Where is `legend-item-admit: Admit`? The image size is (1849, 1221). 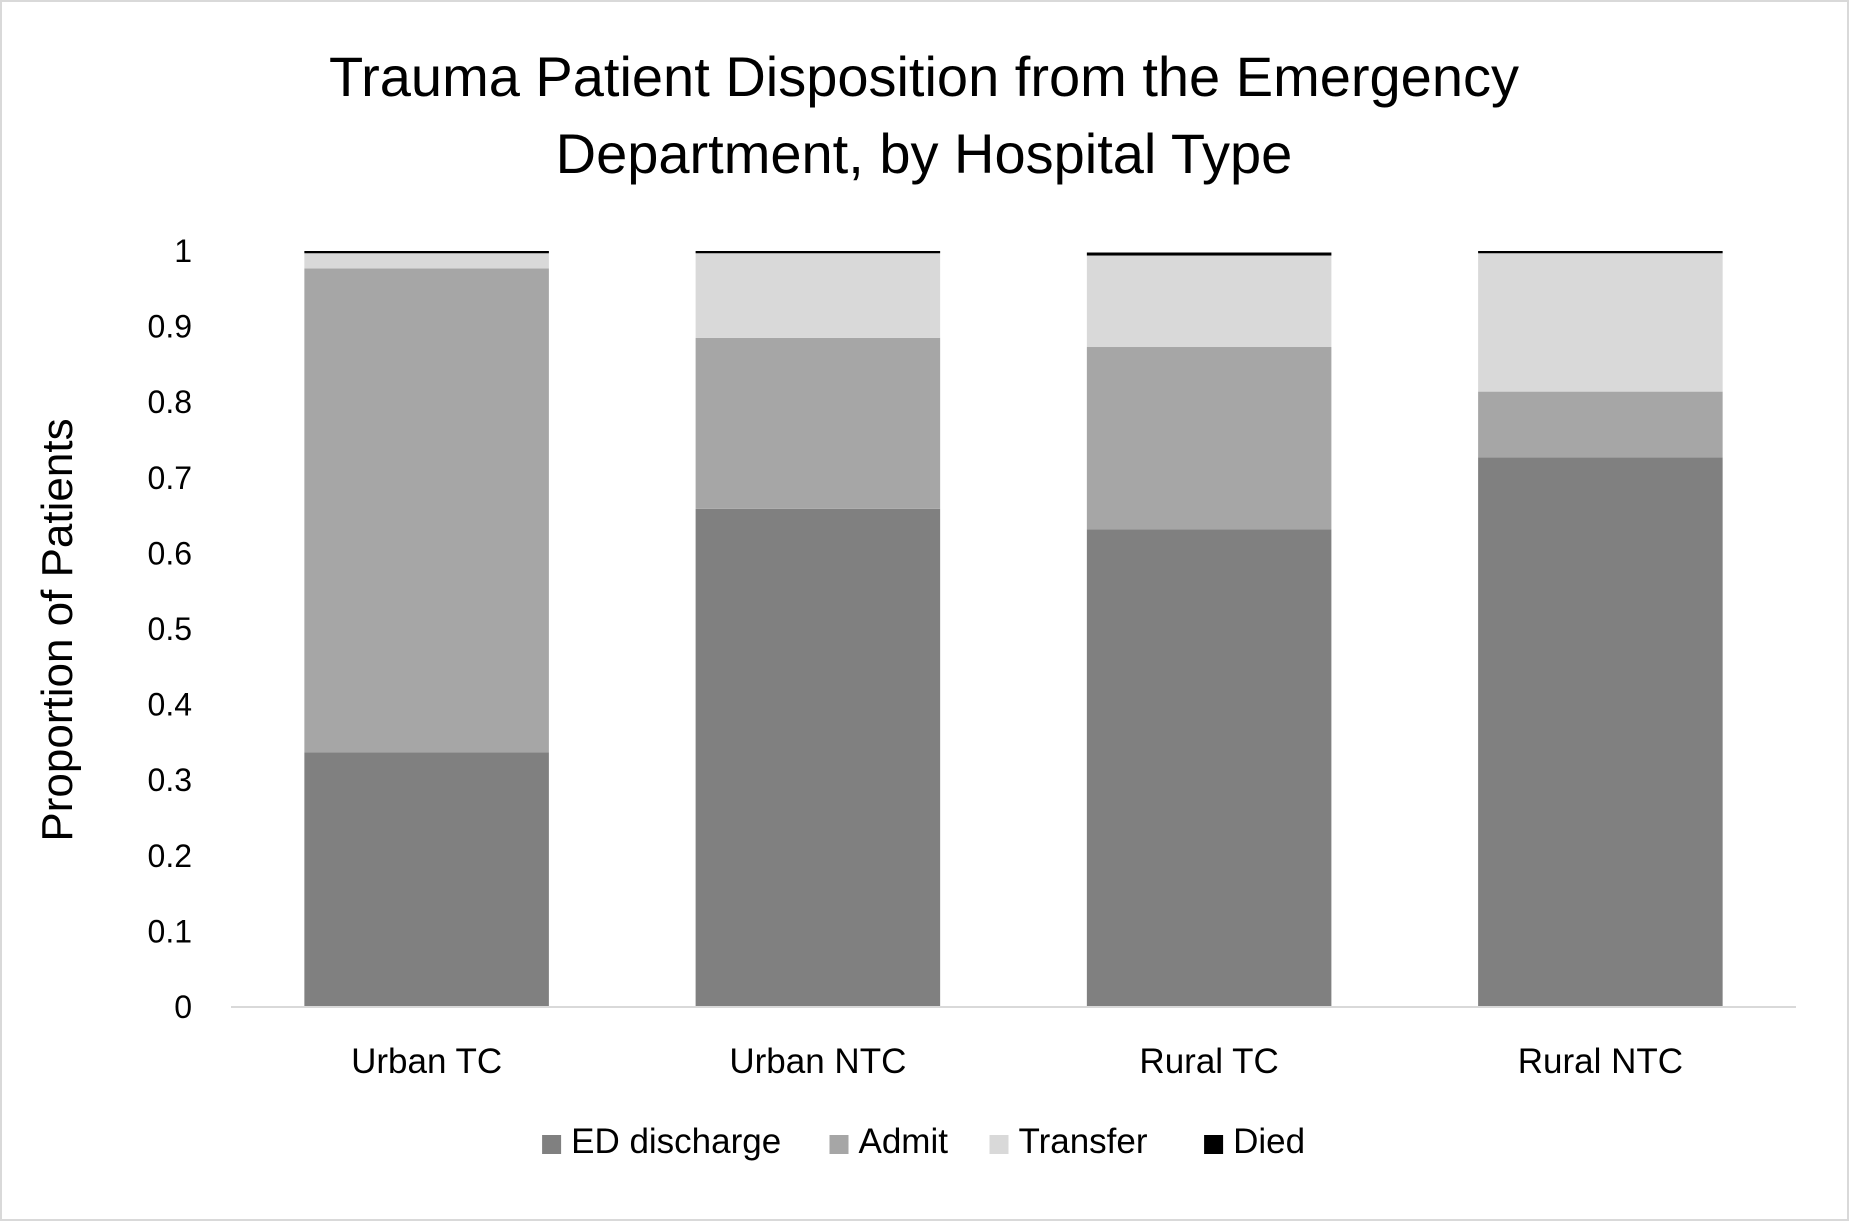
legend-item-admit: Admit is located at coordinates (889, 1141).